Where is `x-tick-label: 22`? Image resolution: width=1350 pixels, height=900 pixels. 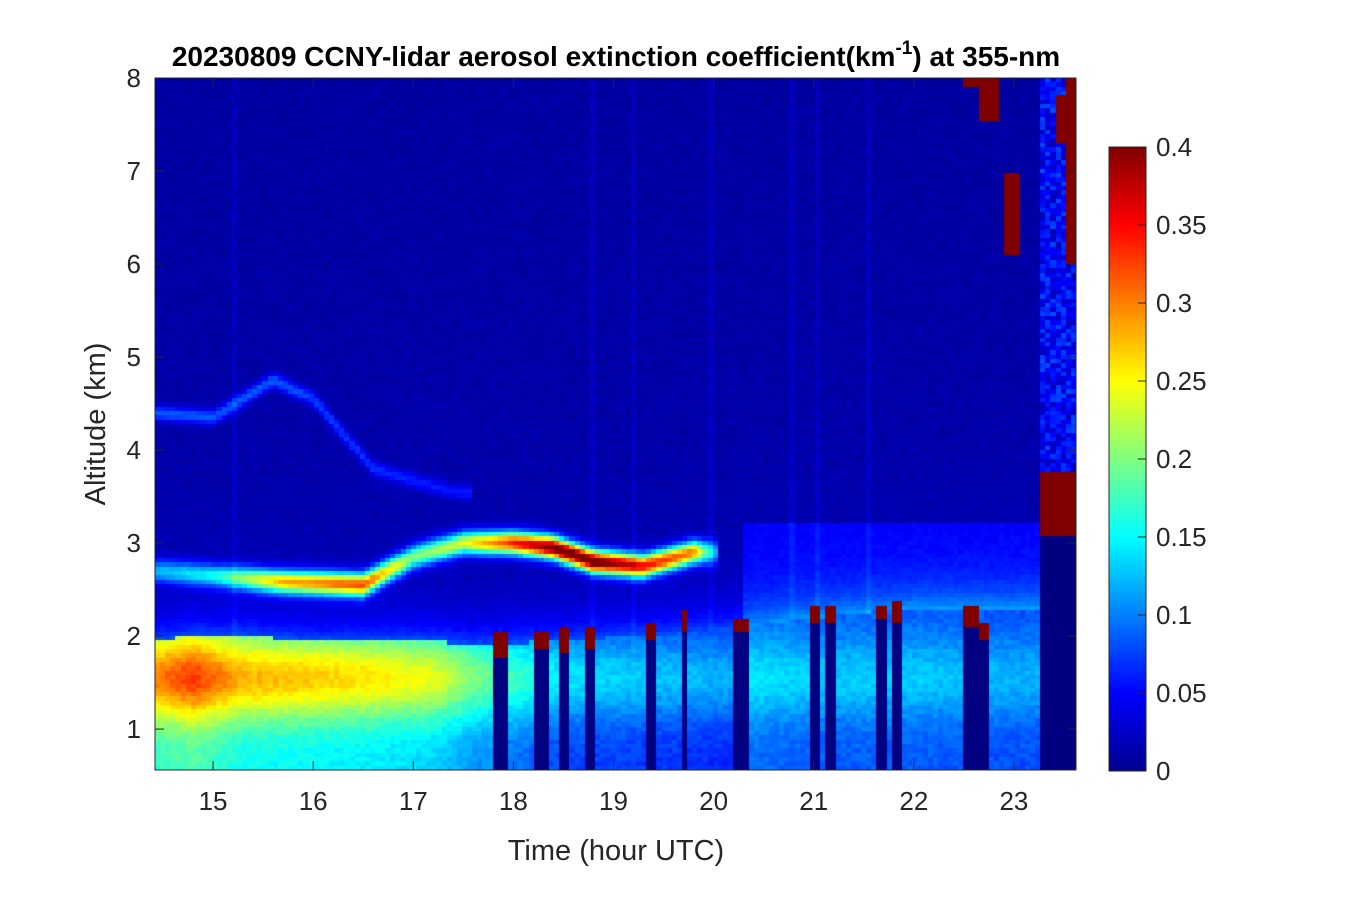 x-tick-label: 22 is located at coordinates (913, 801).